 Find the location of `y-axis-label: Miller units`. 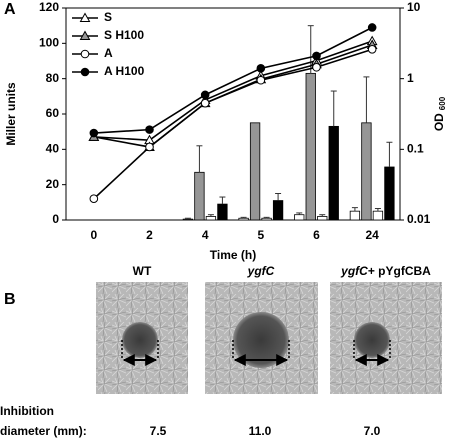

y-axis-label: Miller units is located at coordinates (11, 114).